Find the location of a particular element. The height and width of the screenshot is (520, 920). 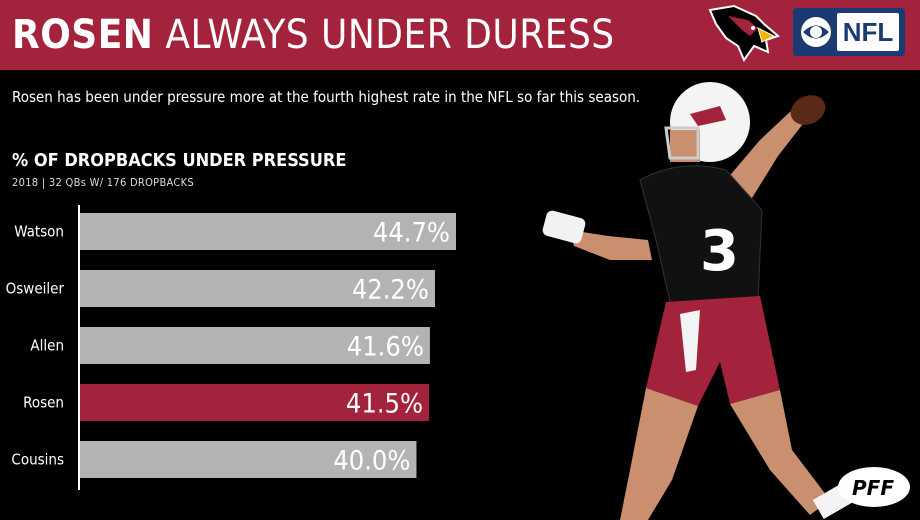

category-label: Rosen is located at coordinates (43, 403).